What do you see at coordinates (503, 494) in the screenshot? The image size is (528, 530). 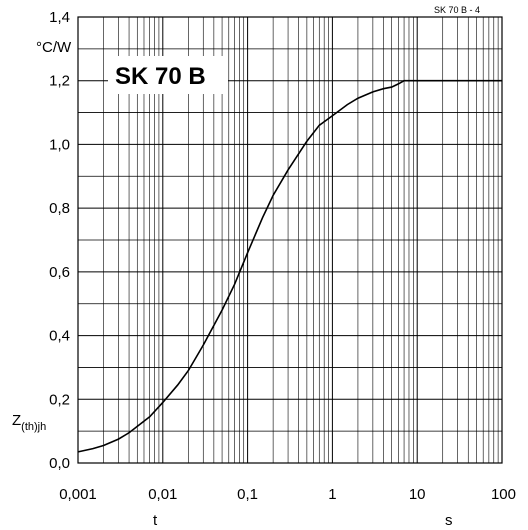 I see `x-tick-label: 100` at bounding box center [503, 494].